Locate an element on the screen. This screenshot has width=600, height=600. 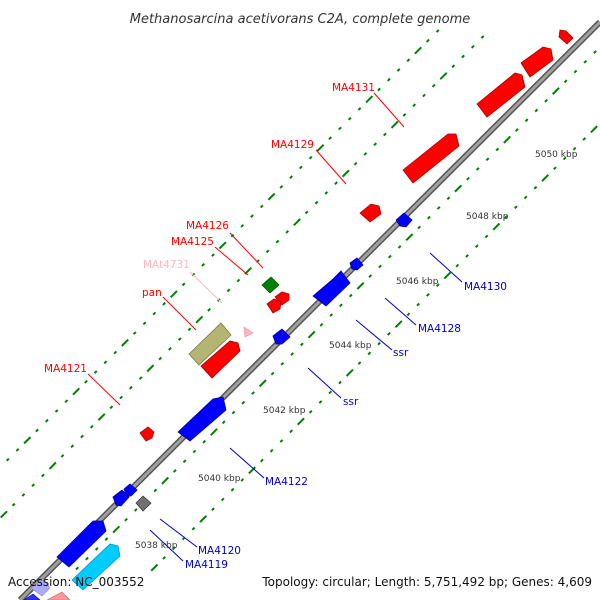
gene-label: MA4126 is located at coordinates (207, 226).